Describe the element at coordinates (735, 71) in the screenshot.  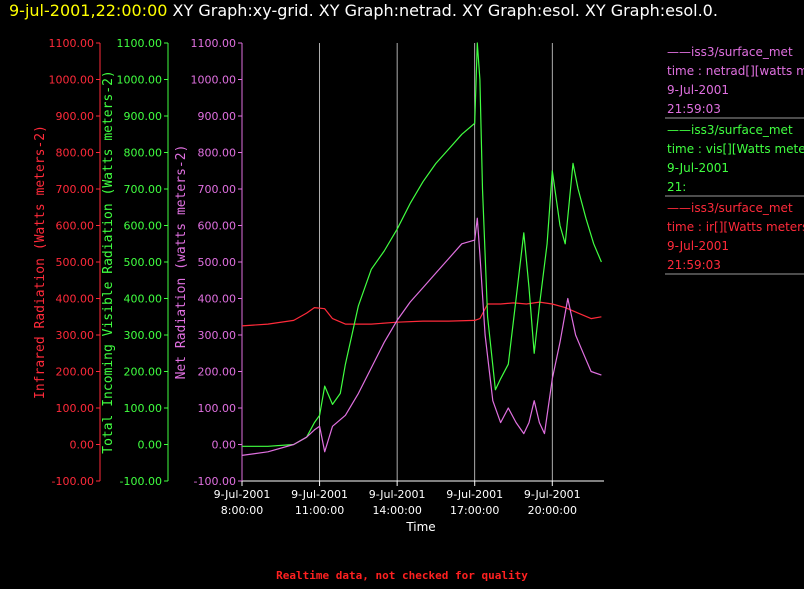
I see `legend-text: time : netrad[][watts met` at that location.